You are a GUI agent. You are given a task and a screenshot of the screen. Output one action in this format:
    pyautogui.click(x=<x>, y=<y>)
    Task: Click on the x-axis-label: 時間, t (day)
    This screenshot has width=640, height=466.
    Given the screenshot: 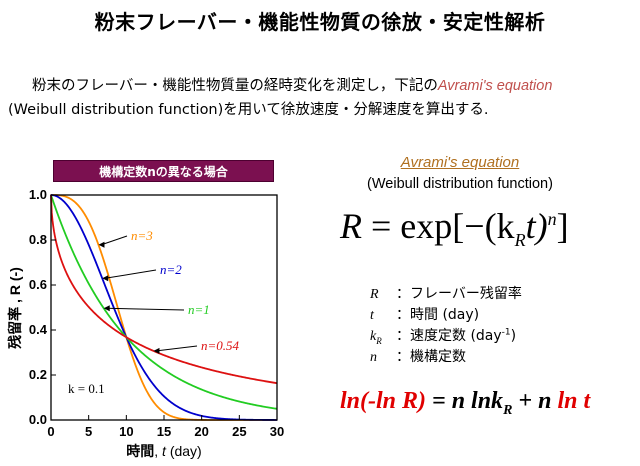 What is the action you would take?
    pyautogui.click(x=163, y=451)
    